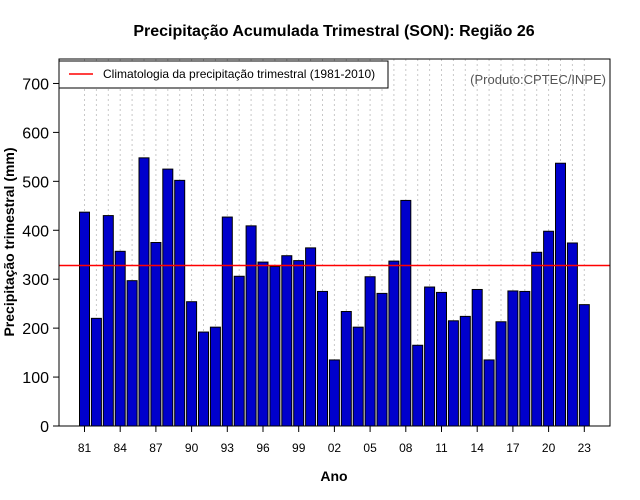 The width and height of the screenshot is (640, 500). I want to click on y-tick-label: 500, so click(35, 182).